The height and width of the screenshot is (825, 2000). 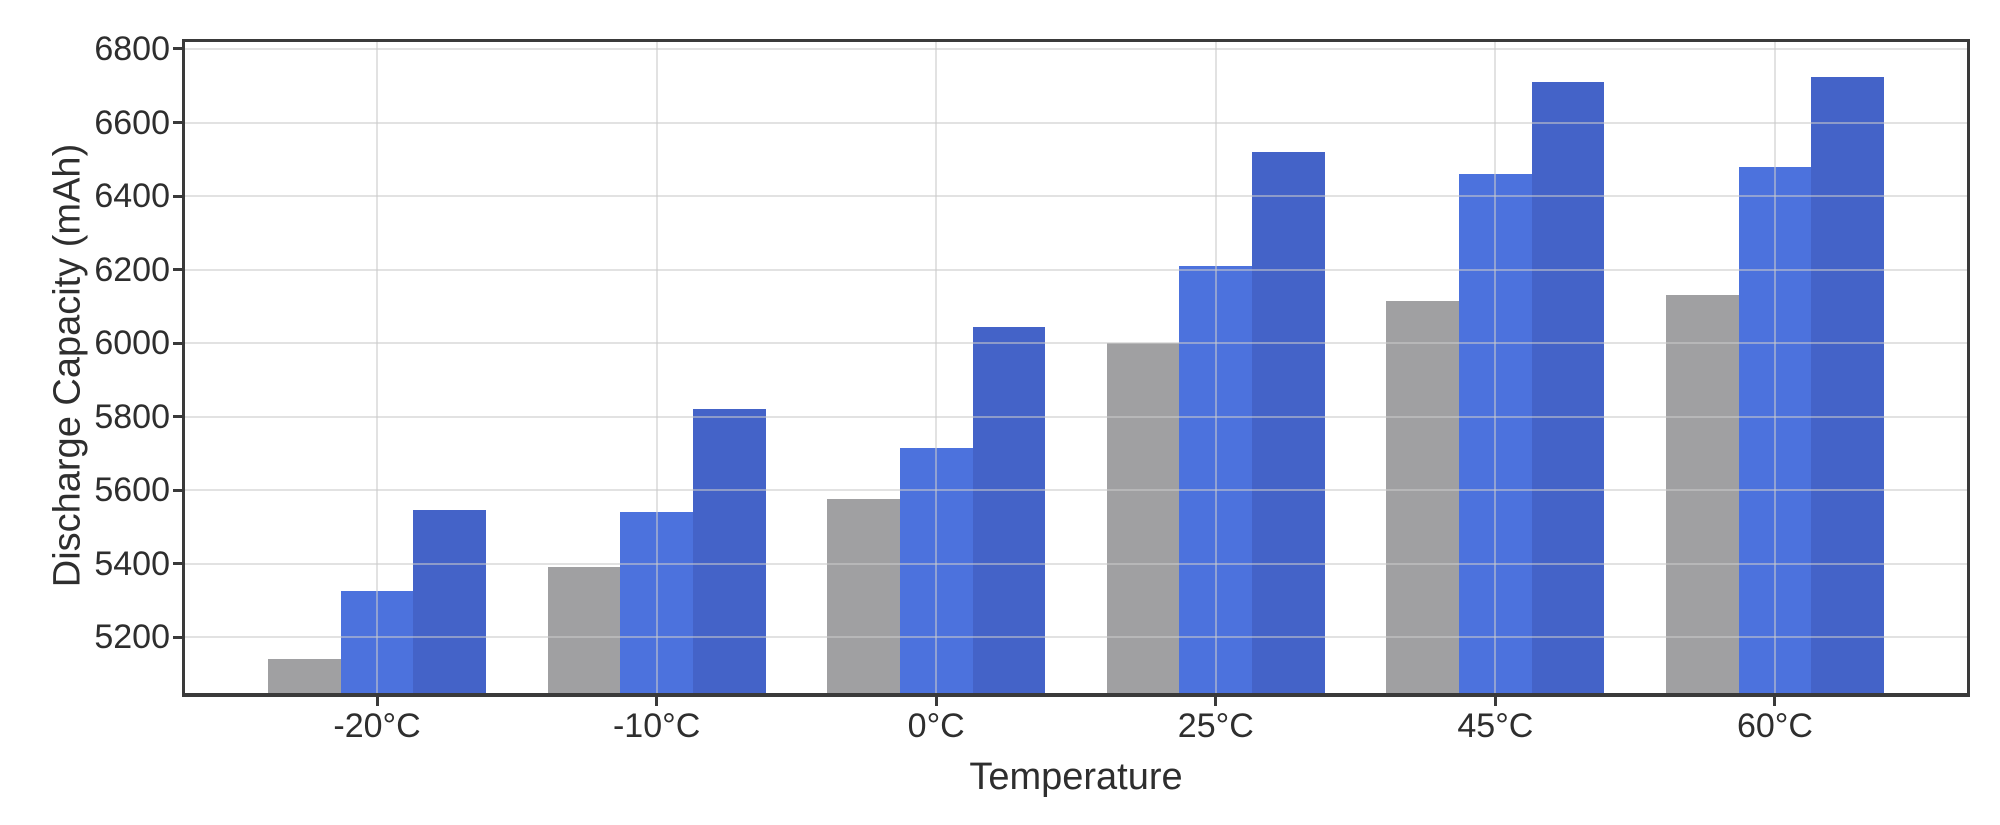 I want to click on bar--20°C-series-1, so click(x=304, y=676).